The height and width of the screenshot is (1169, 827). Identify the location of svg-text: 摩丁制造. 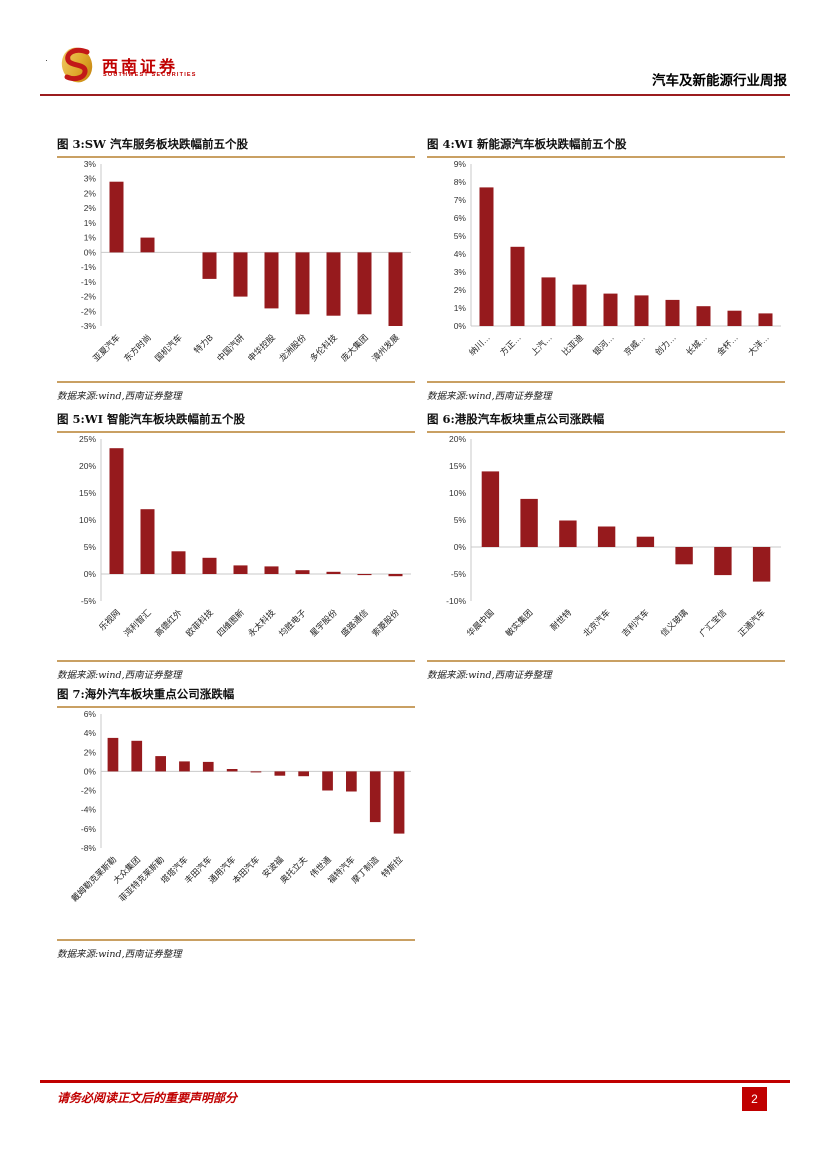
(365, 869).